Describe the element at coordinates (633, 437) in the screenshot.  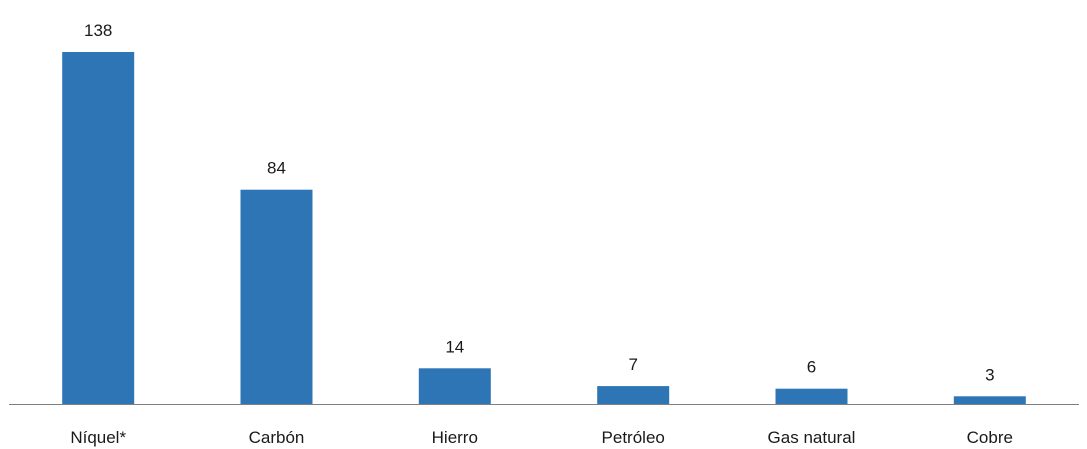
I see `category-label: Petróleo` at that location.